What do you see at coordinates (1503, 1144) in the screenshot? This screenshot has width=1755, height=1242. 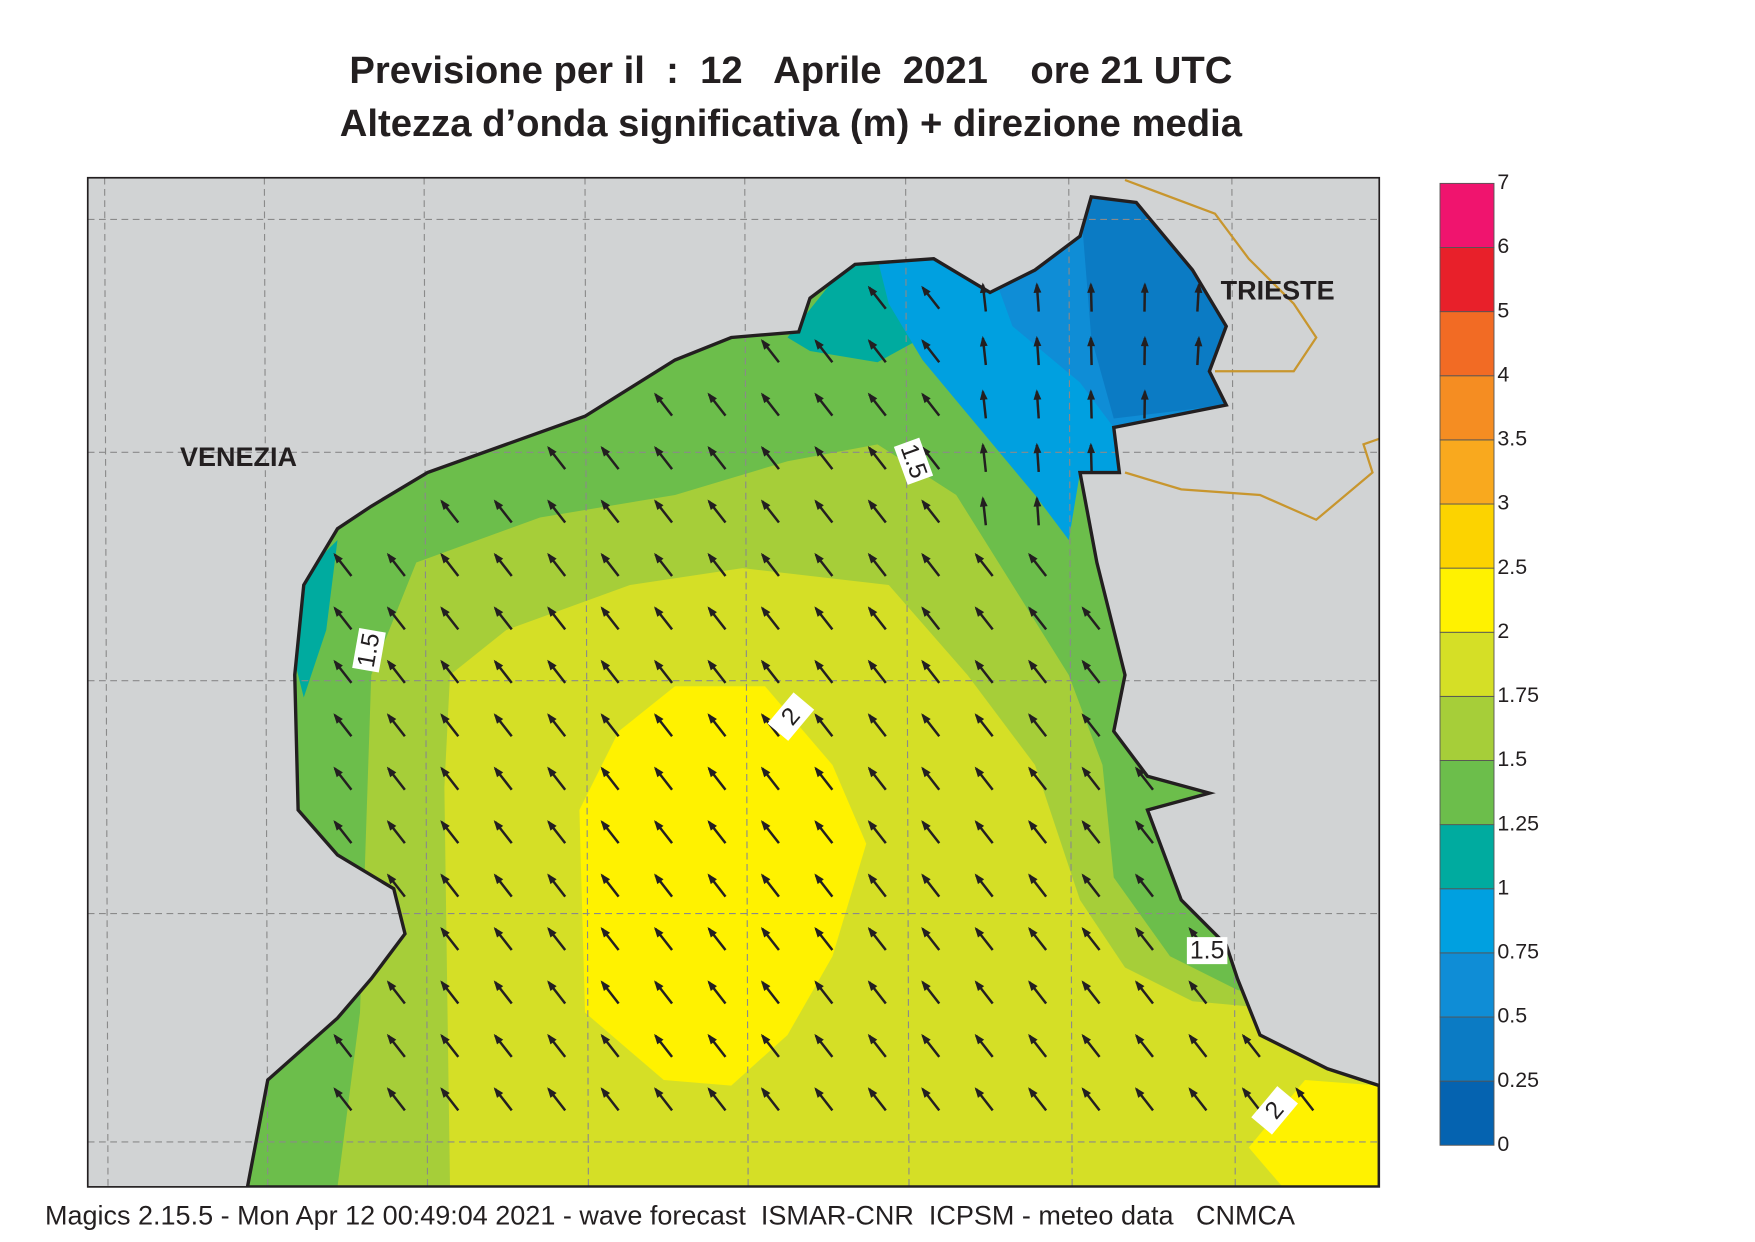 I see `colorbar-label: 0` at bounding box center [1503, 1144].